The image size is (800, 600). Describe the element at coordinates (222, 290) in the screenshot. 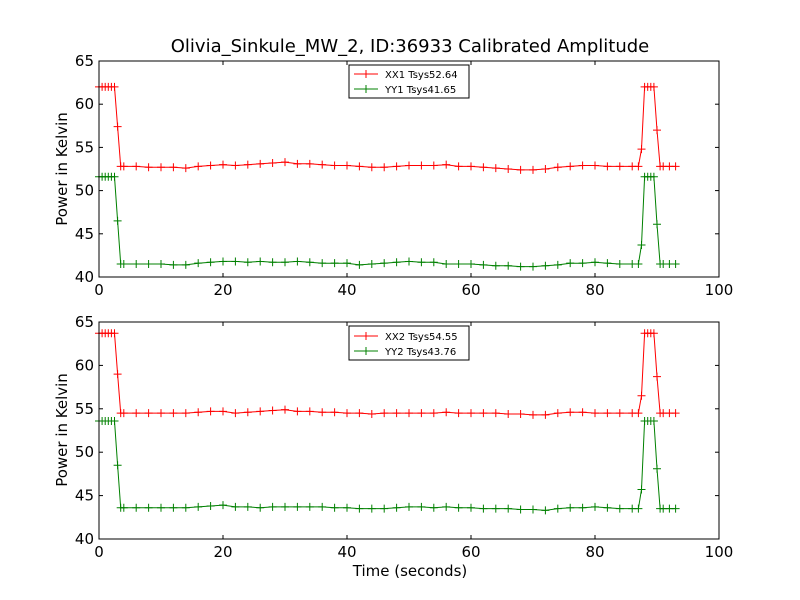

I see `xtick-label-top-1: 20` at that location.